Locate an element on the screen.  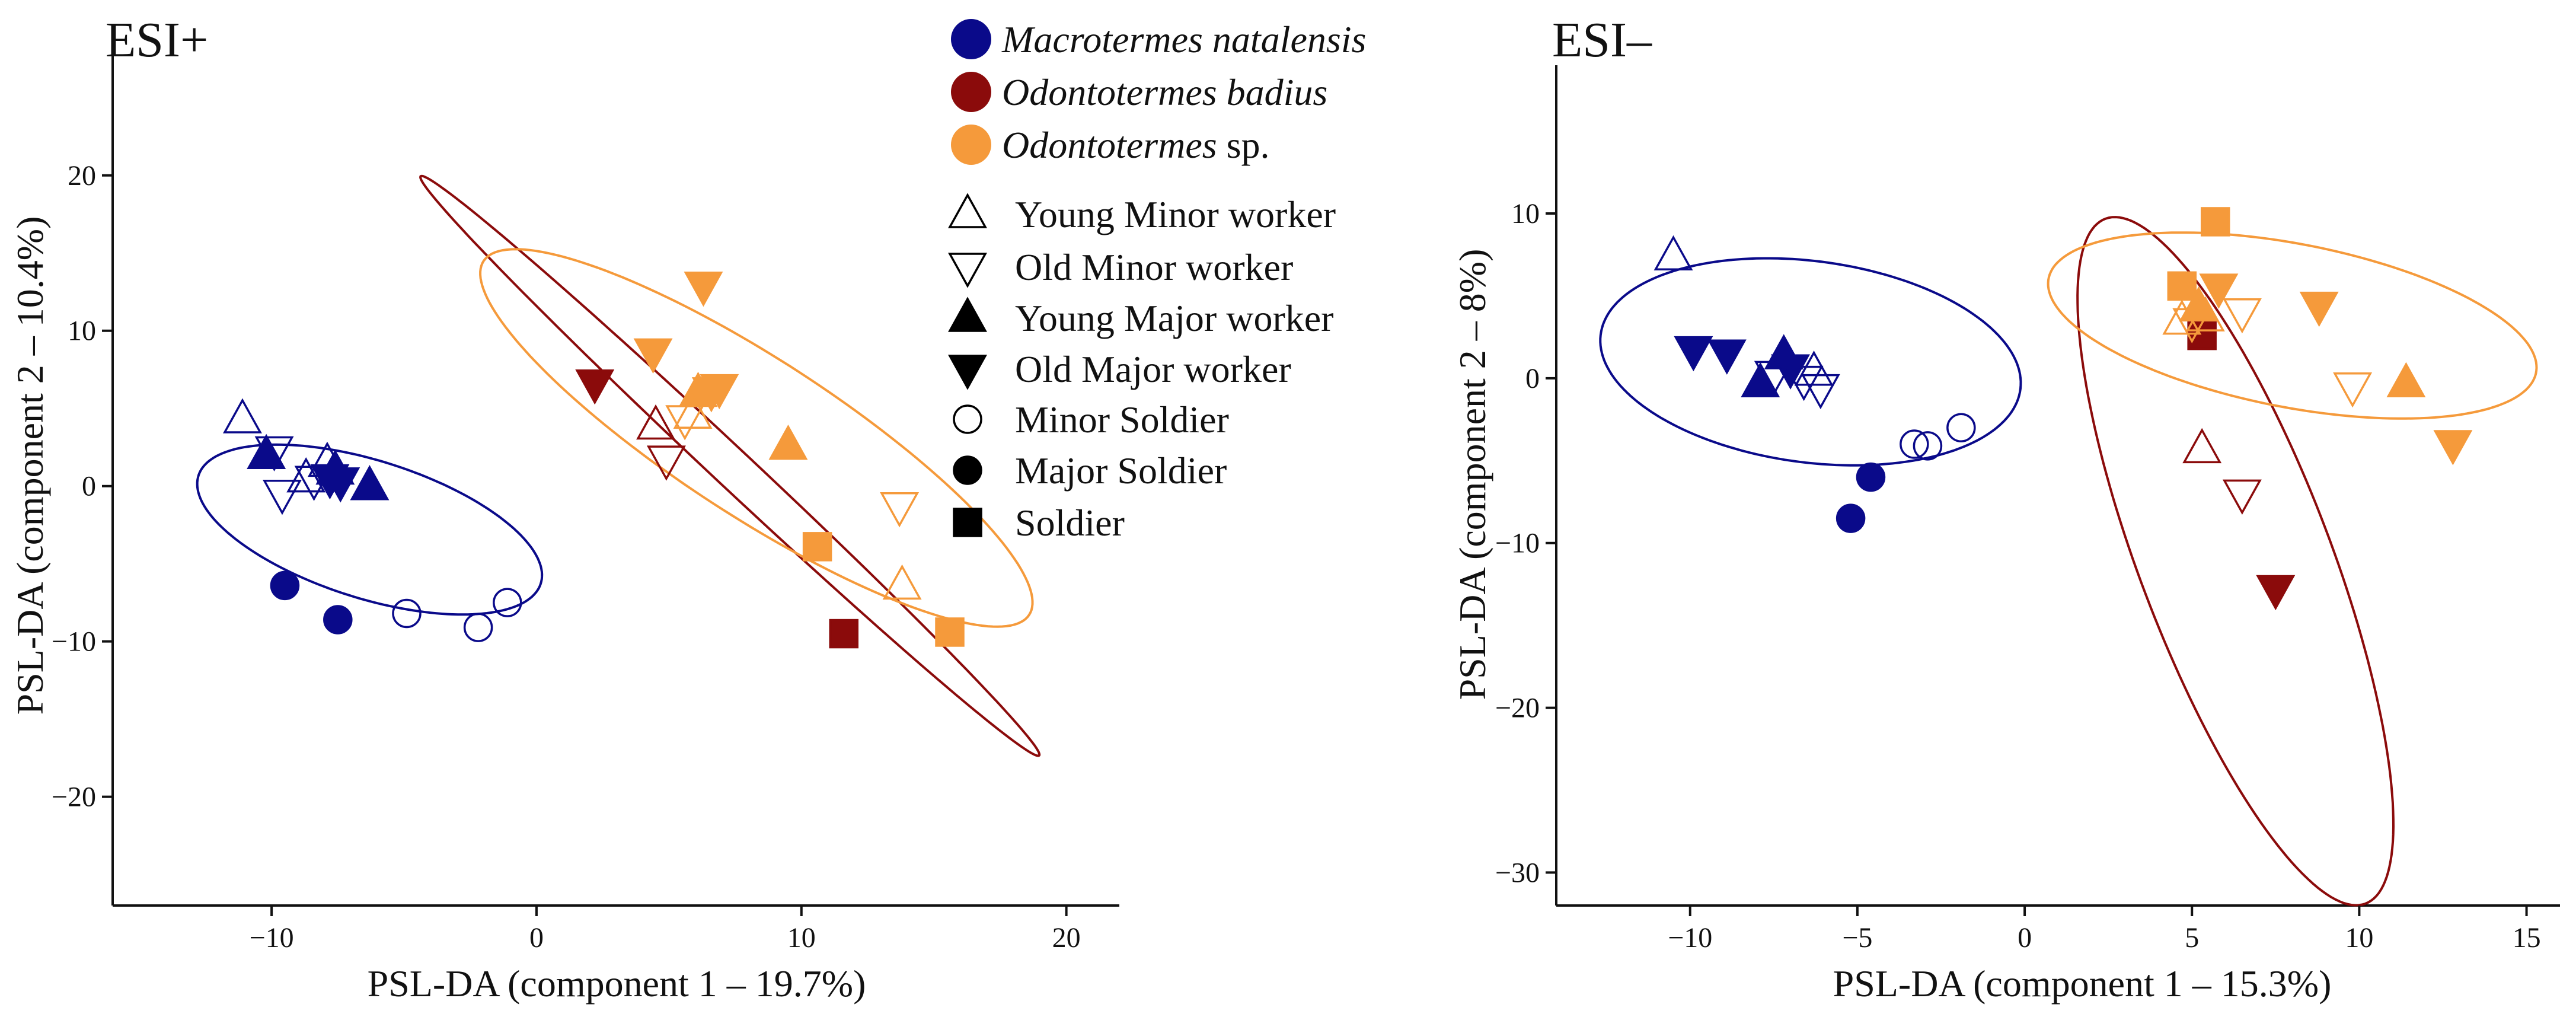
legend-caste-1: Old Minor worker is located at coordinates (1120, 267).